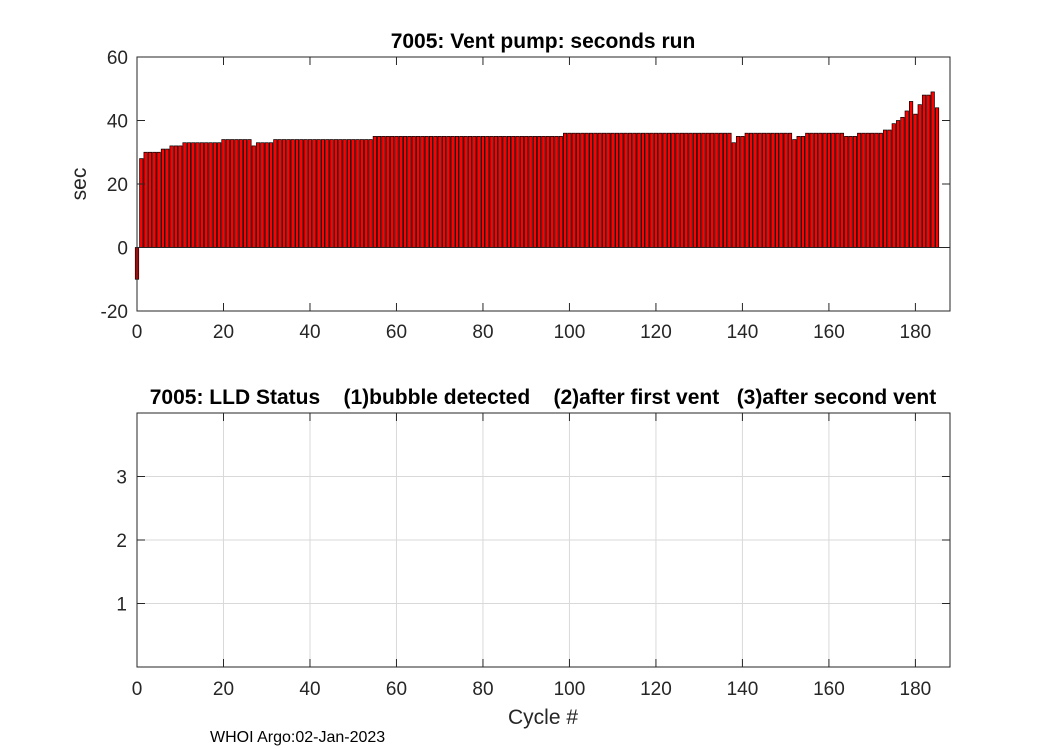 The height and width of the screenshot is (750, 1050). I want to click on vent-pump-y-tick-label: -20, so click(114, 312).